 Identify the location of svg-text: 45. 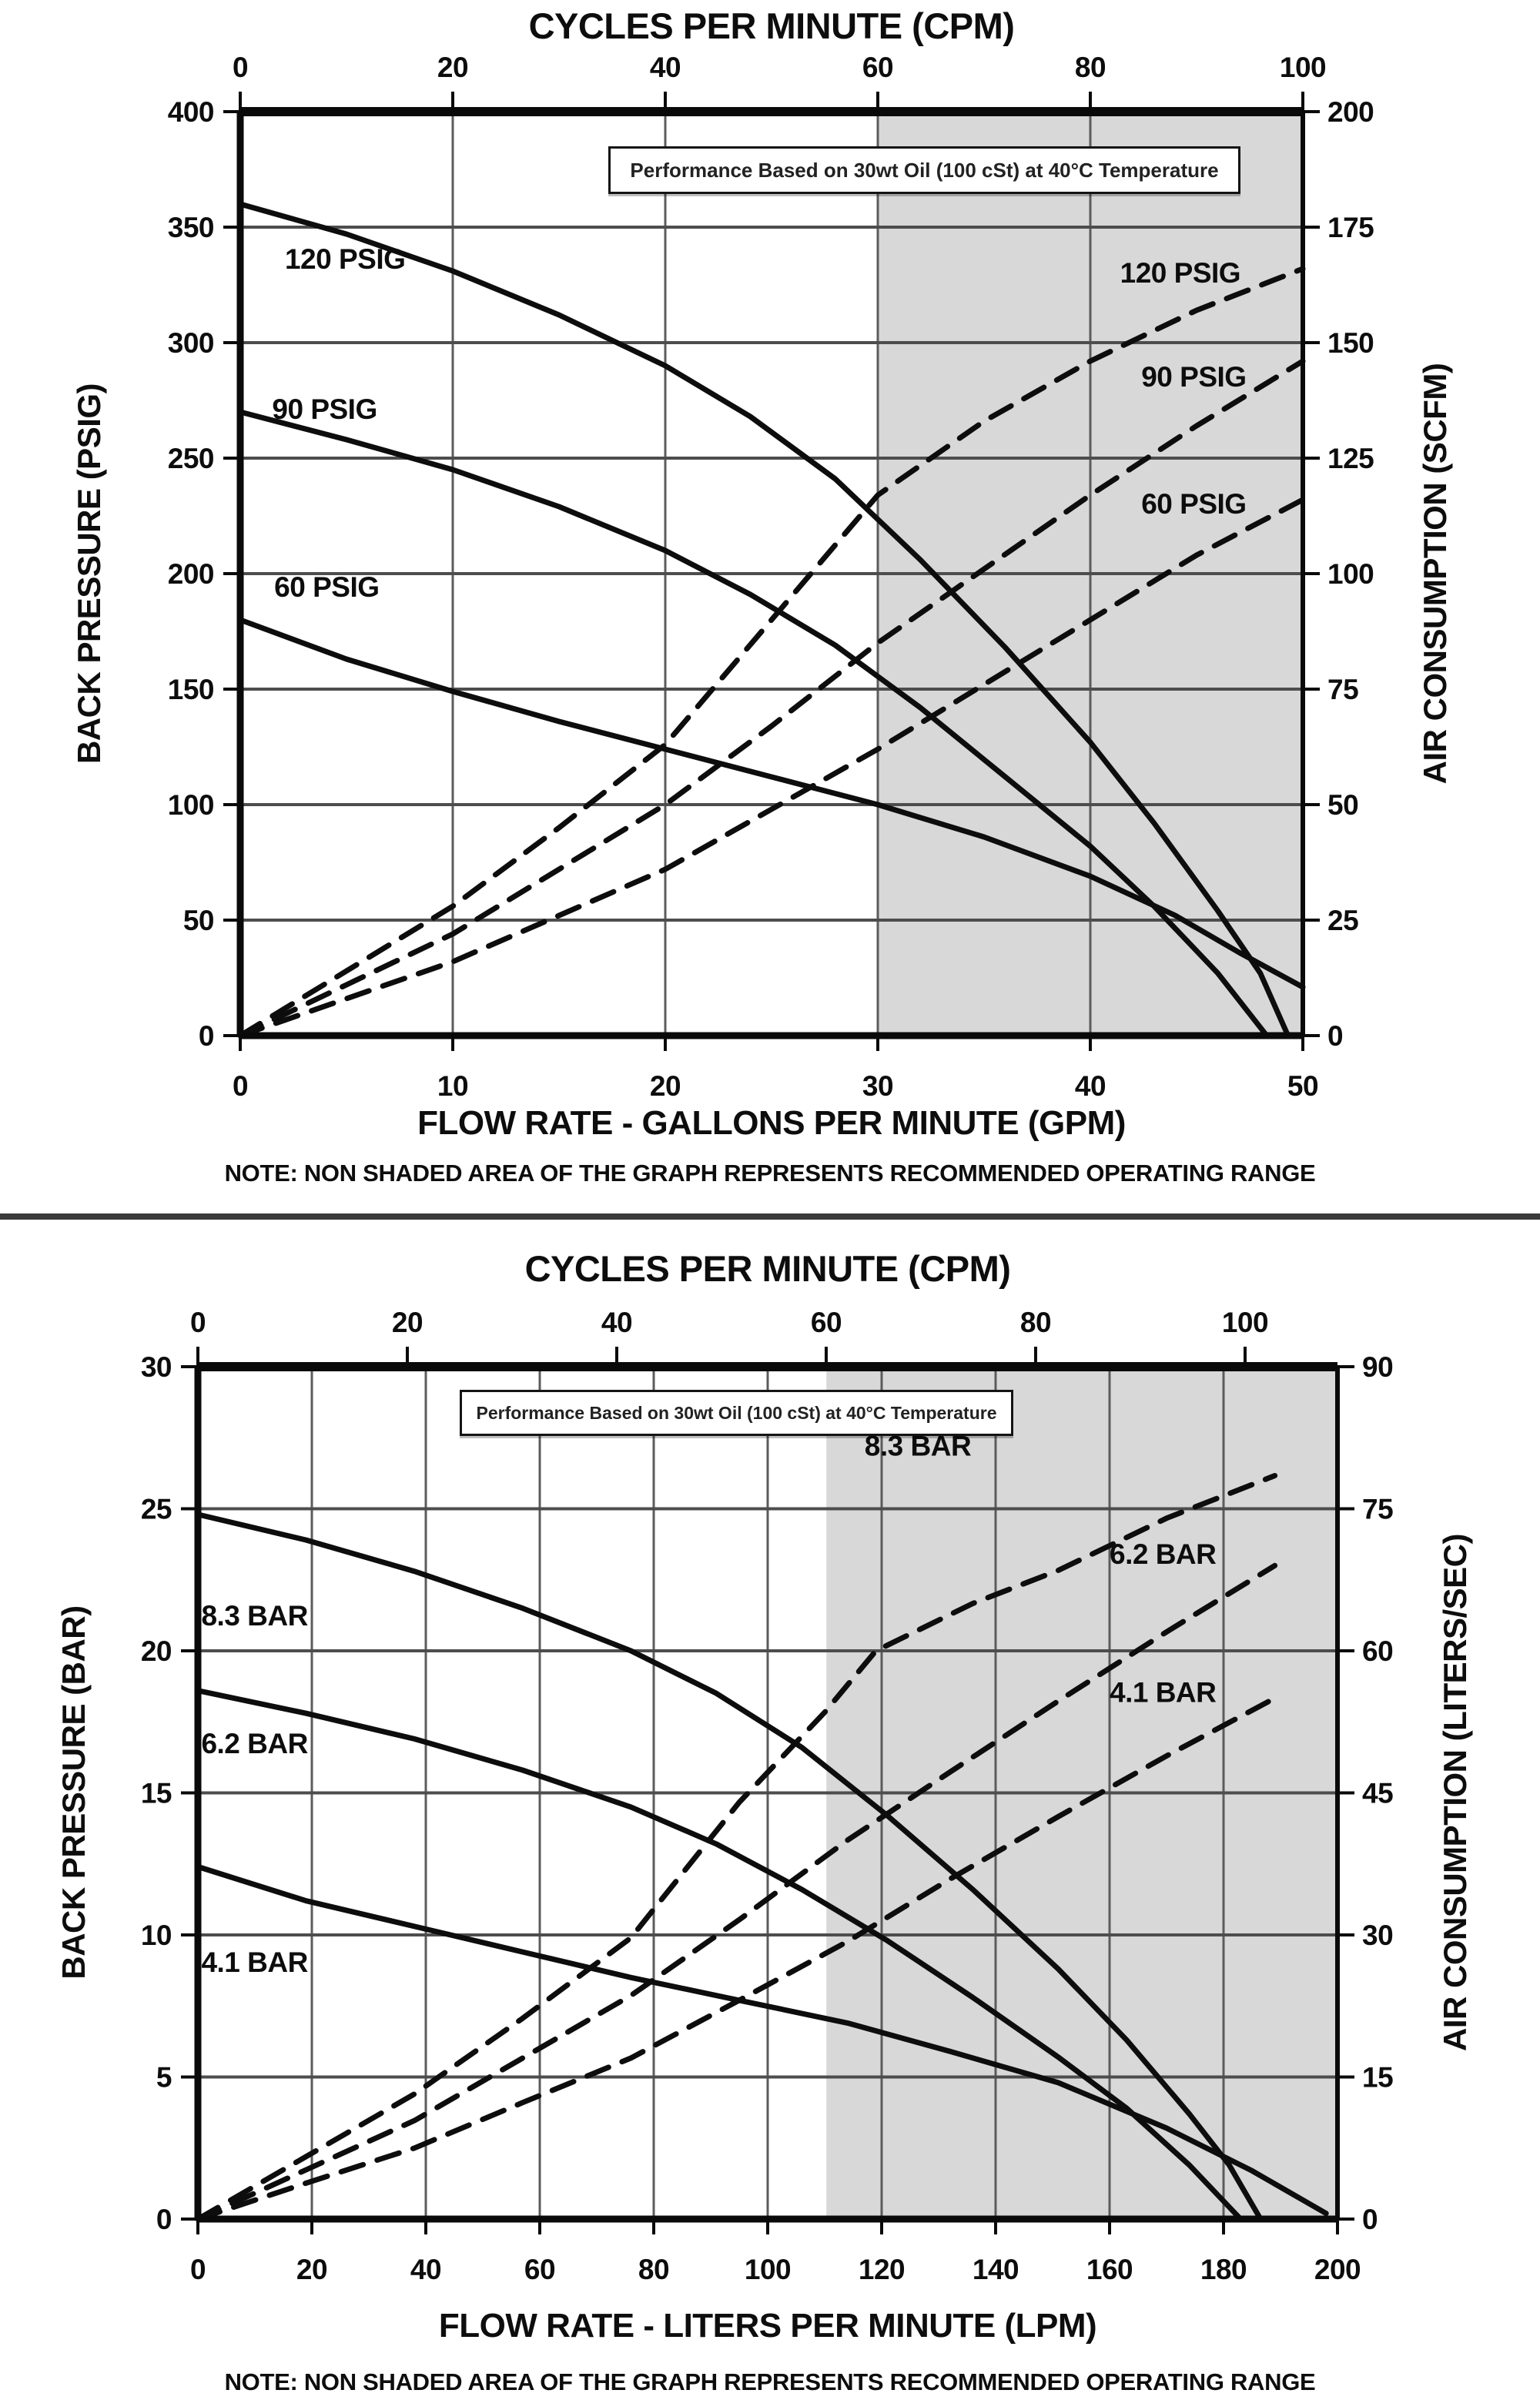
(1377, 1793).